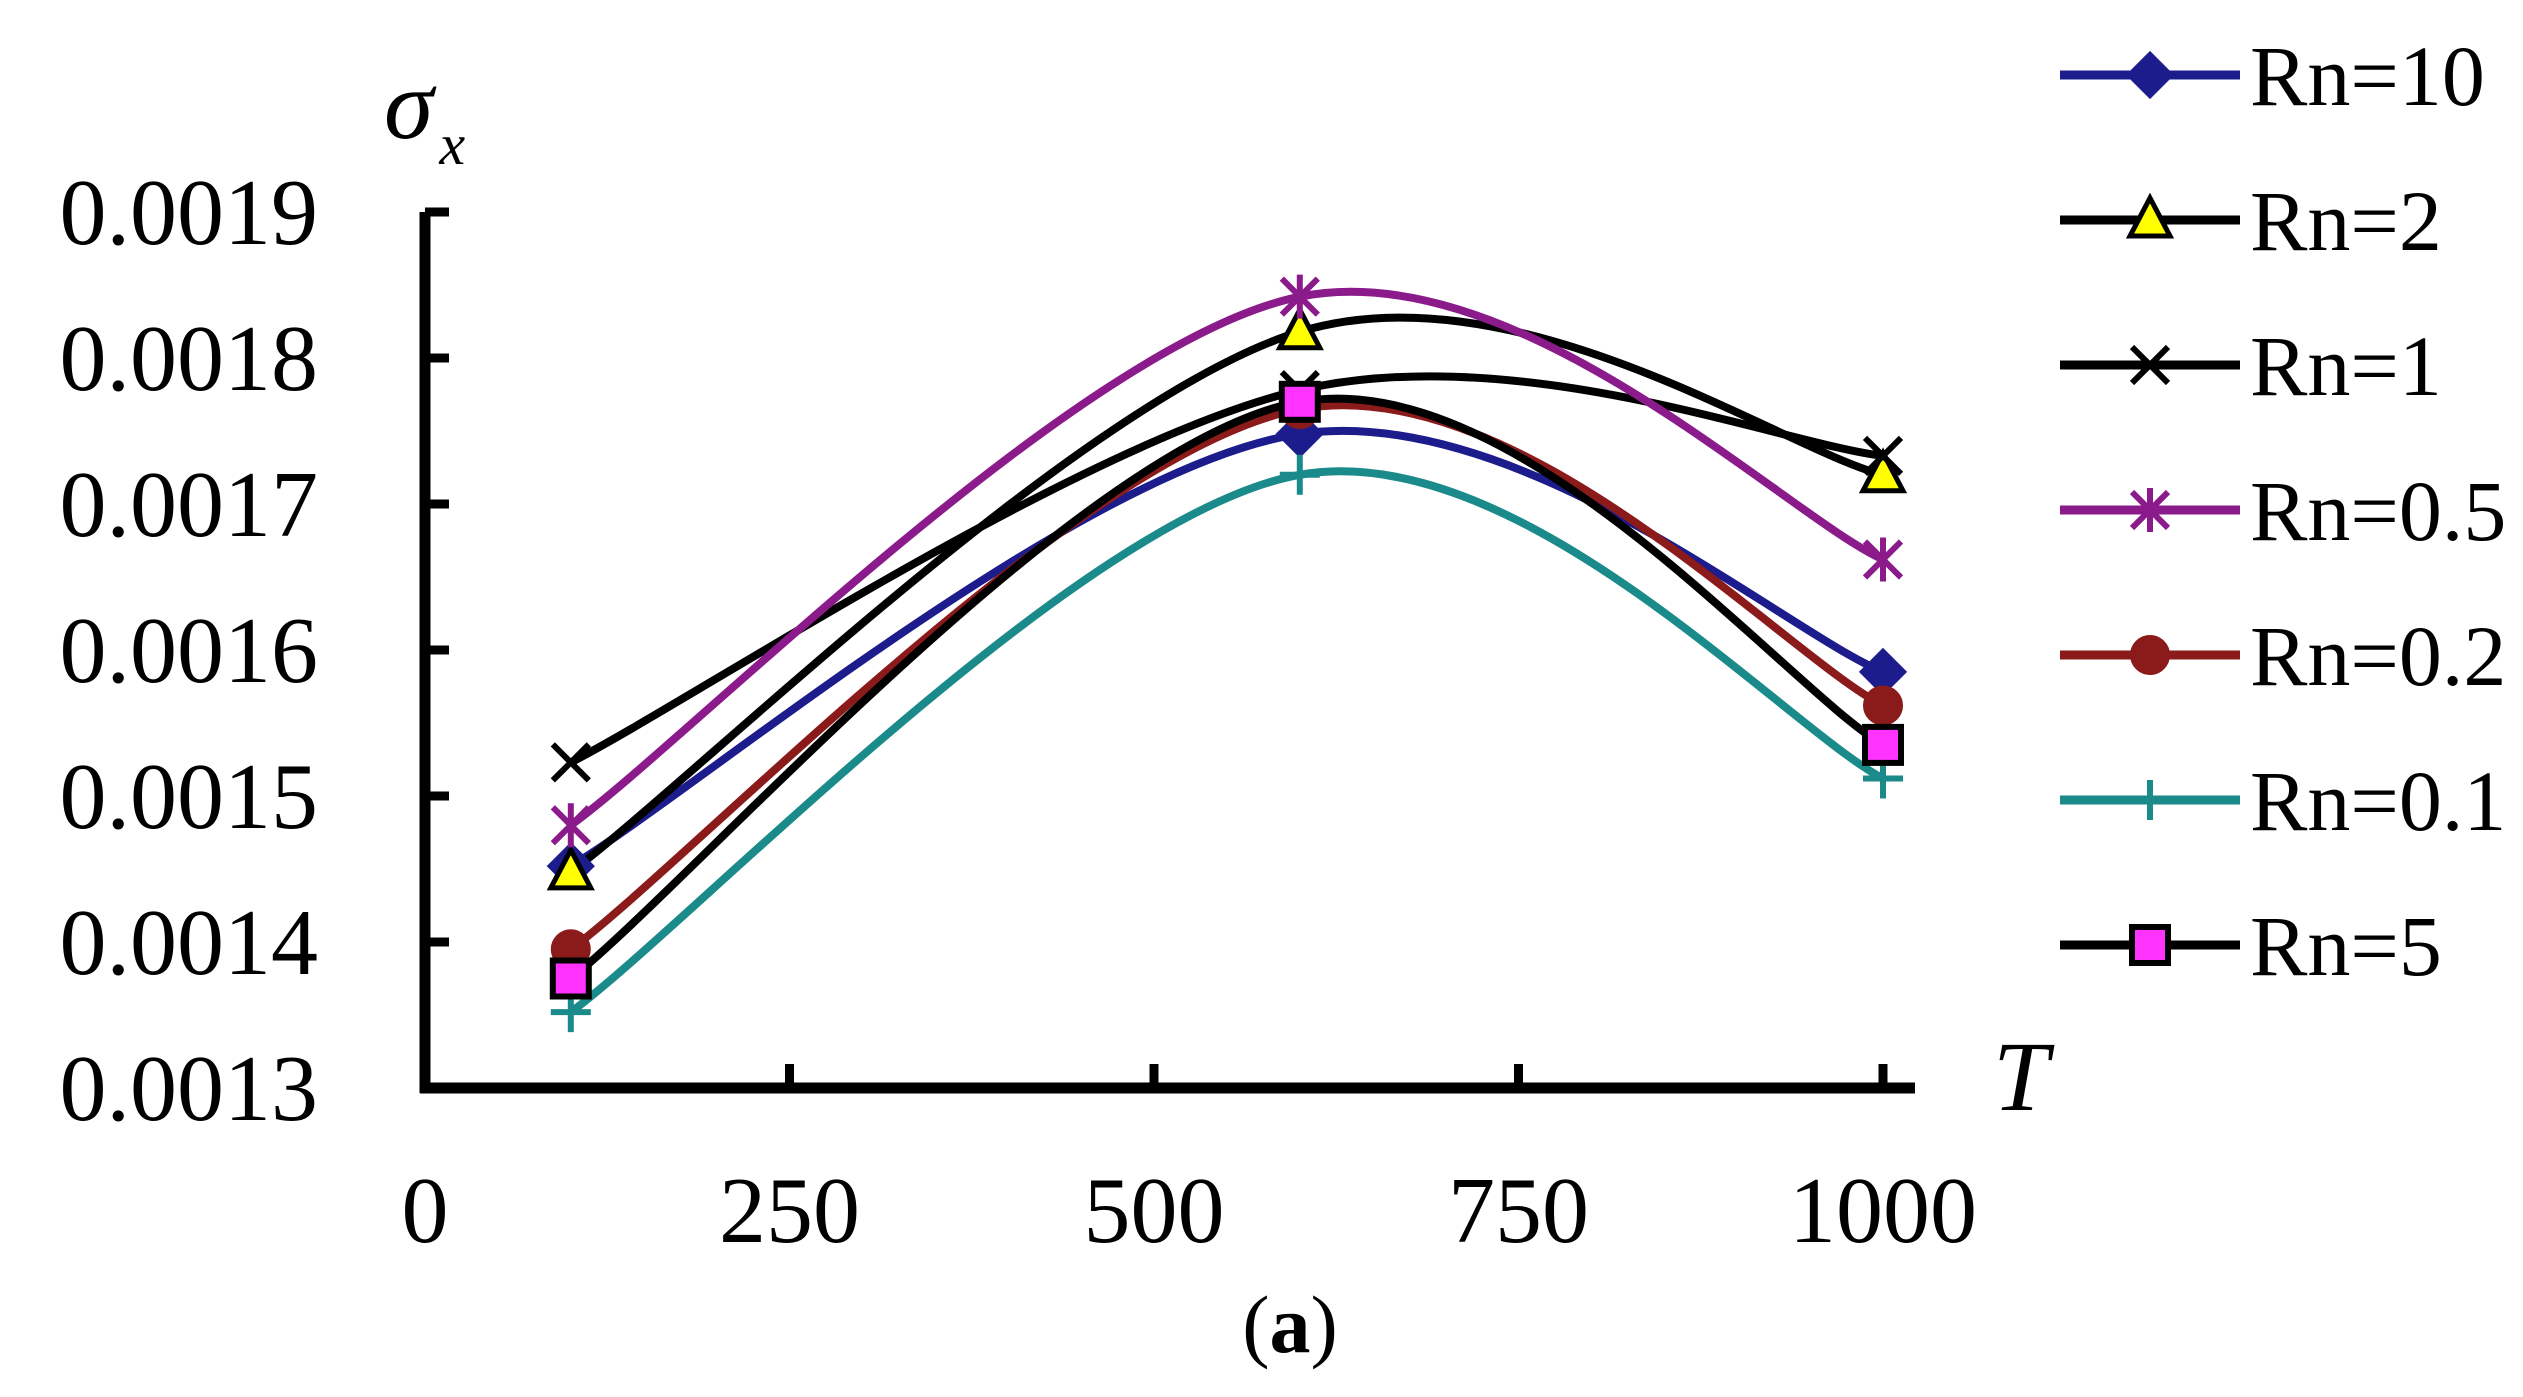 Image resolution: width=2523 pixels, height=1397 pixels. What do you see at coordinates (1154, 1211) in the screenshot?
I see `x-tick-label: 500` at bounding box center [1154, 1211].